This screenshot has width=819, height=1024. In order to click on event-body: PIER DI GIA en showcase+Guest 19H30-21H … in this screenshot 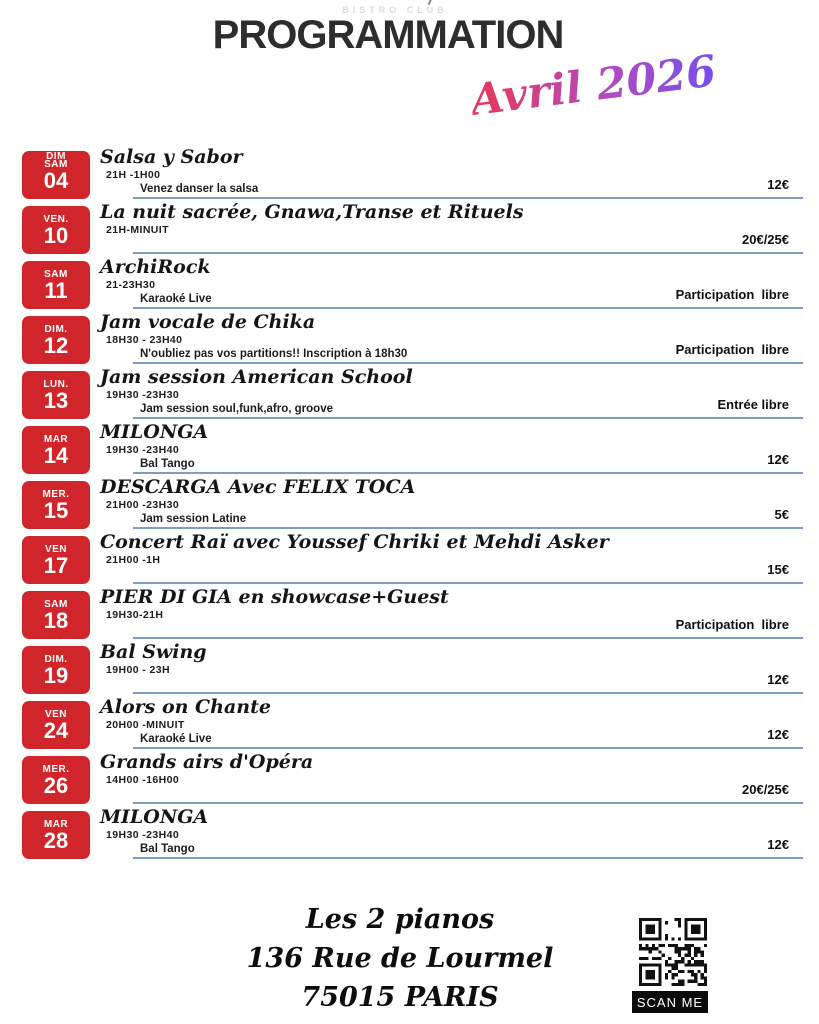, I will do `click(446, 613)`.